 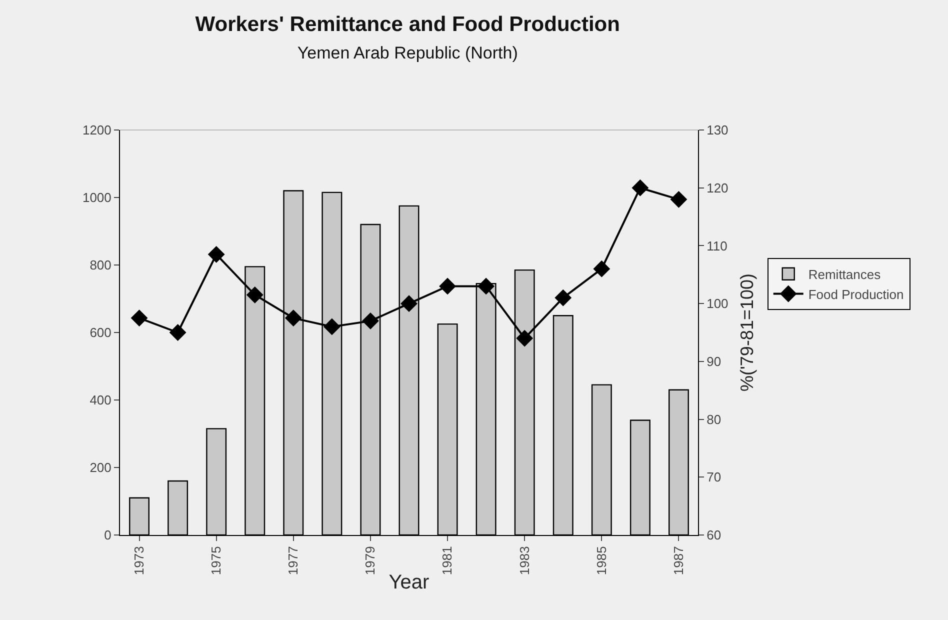 I want to click on x-tick-label: 1987, so click(x=678, y=561).